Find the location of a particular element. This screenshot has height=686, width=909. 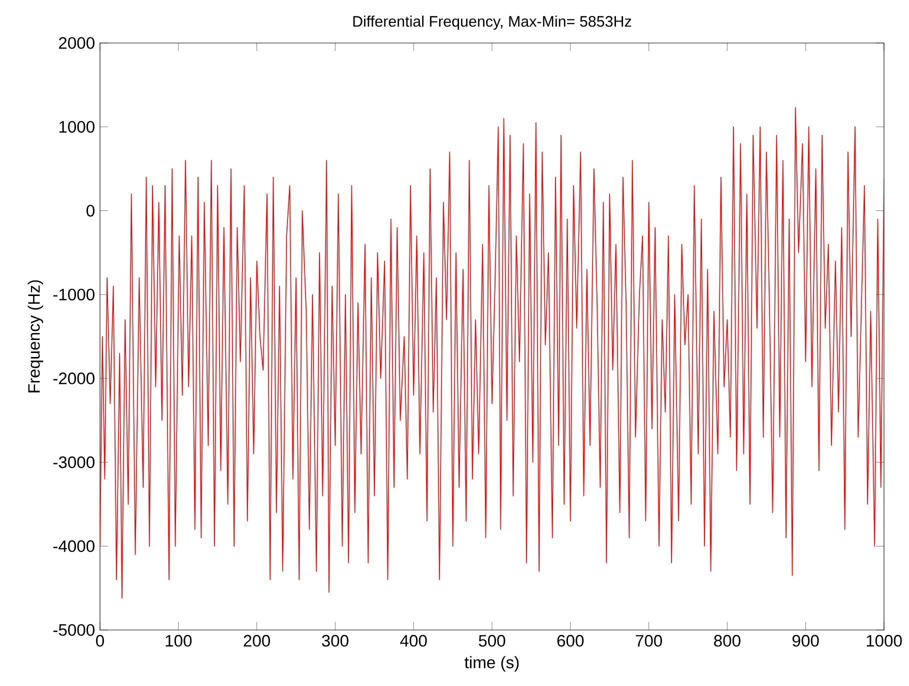

x-tick-label: 100 is located at coordinates (179, 640).